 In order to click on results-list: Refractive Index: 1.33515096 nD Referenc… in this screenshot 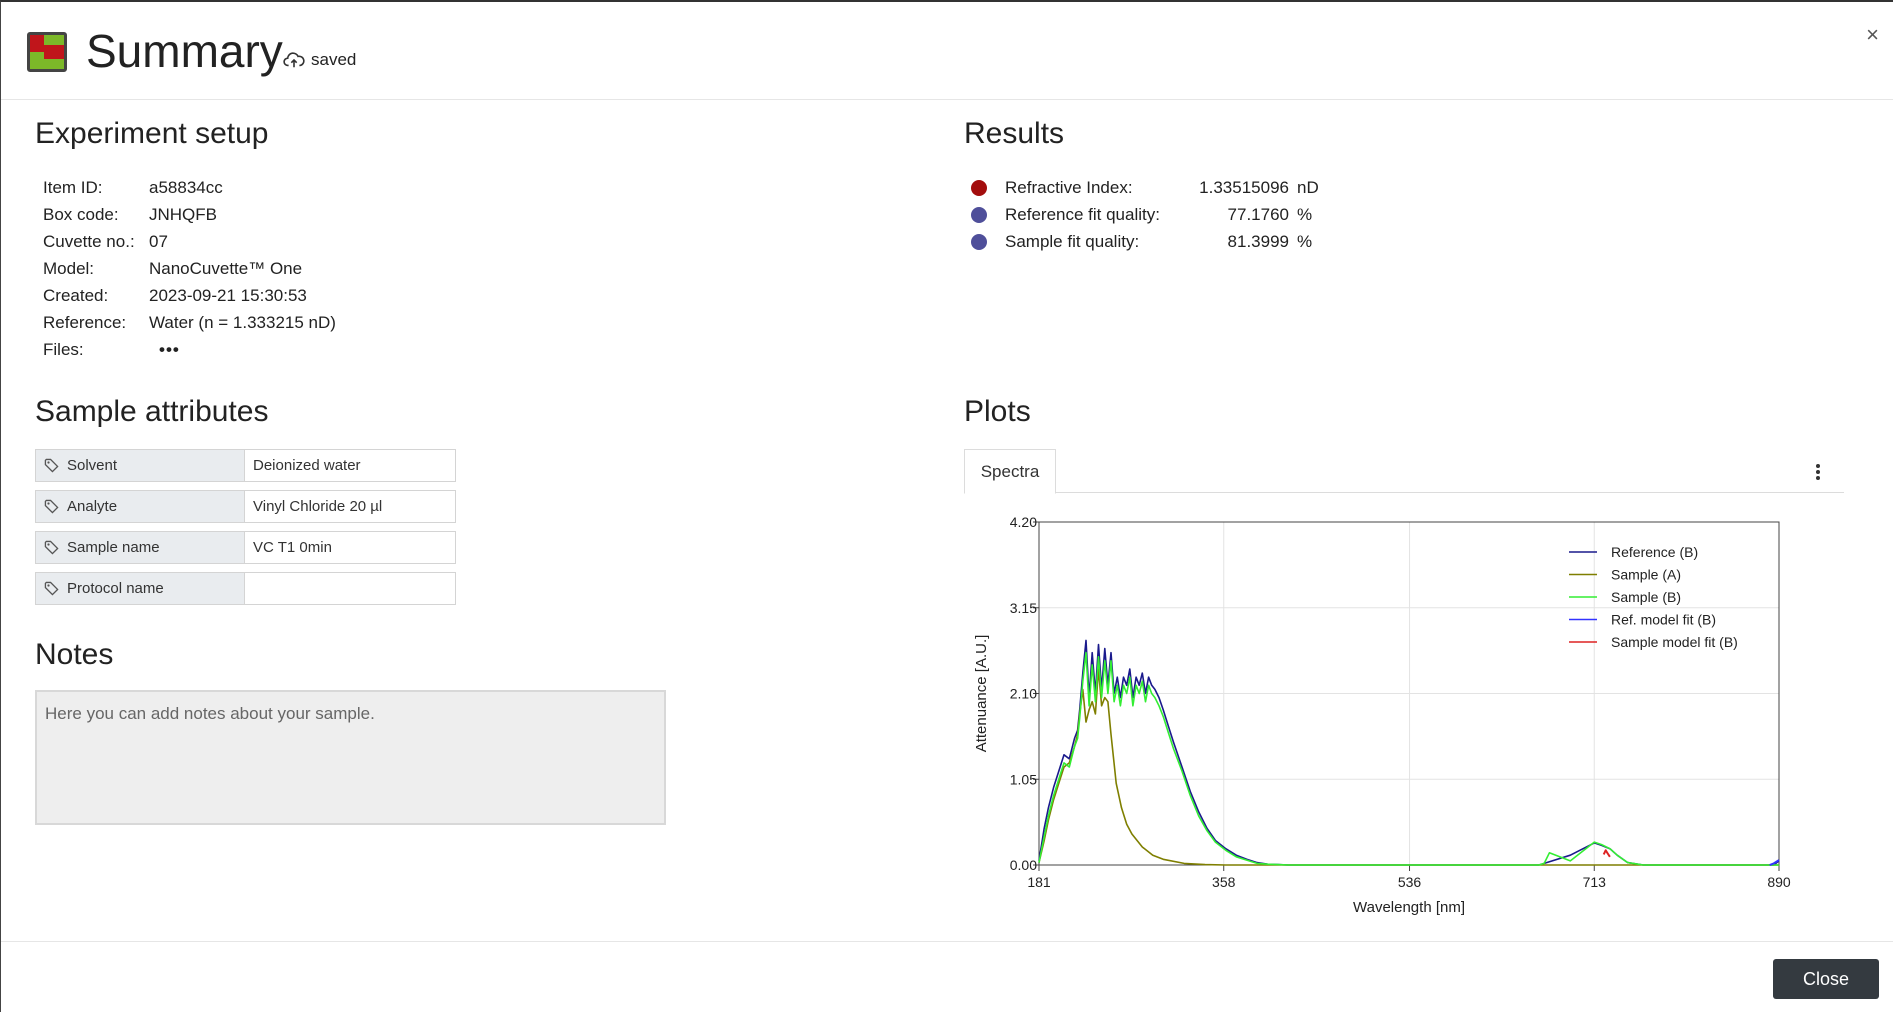, I will do `click(1145, 214)`.